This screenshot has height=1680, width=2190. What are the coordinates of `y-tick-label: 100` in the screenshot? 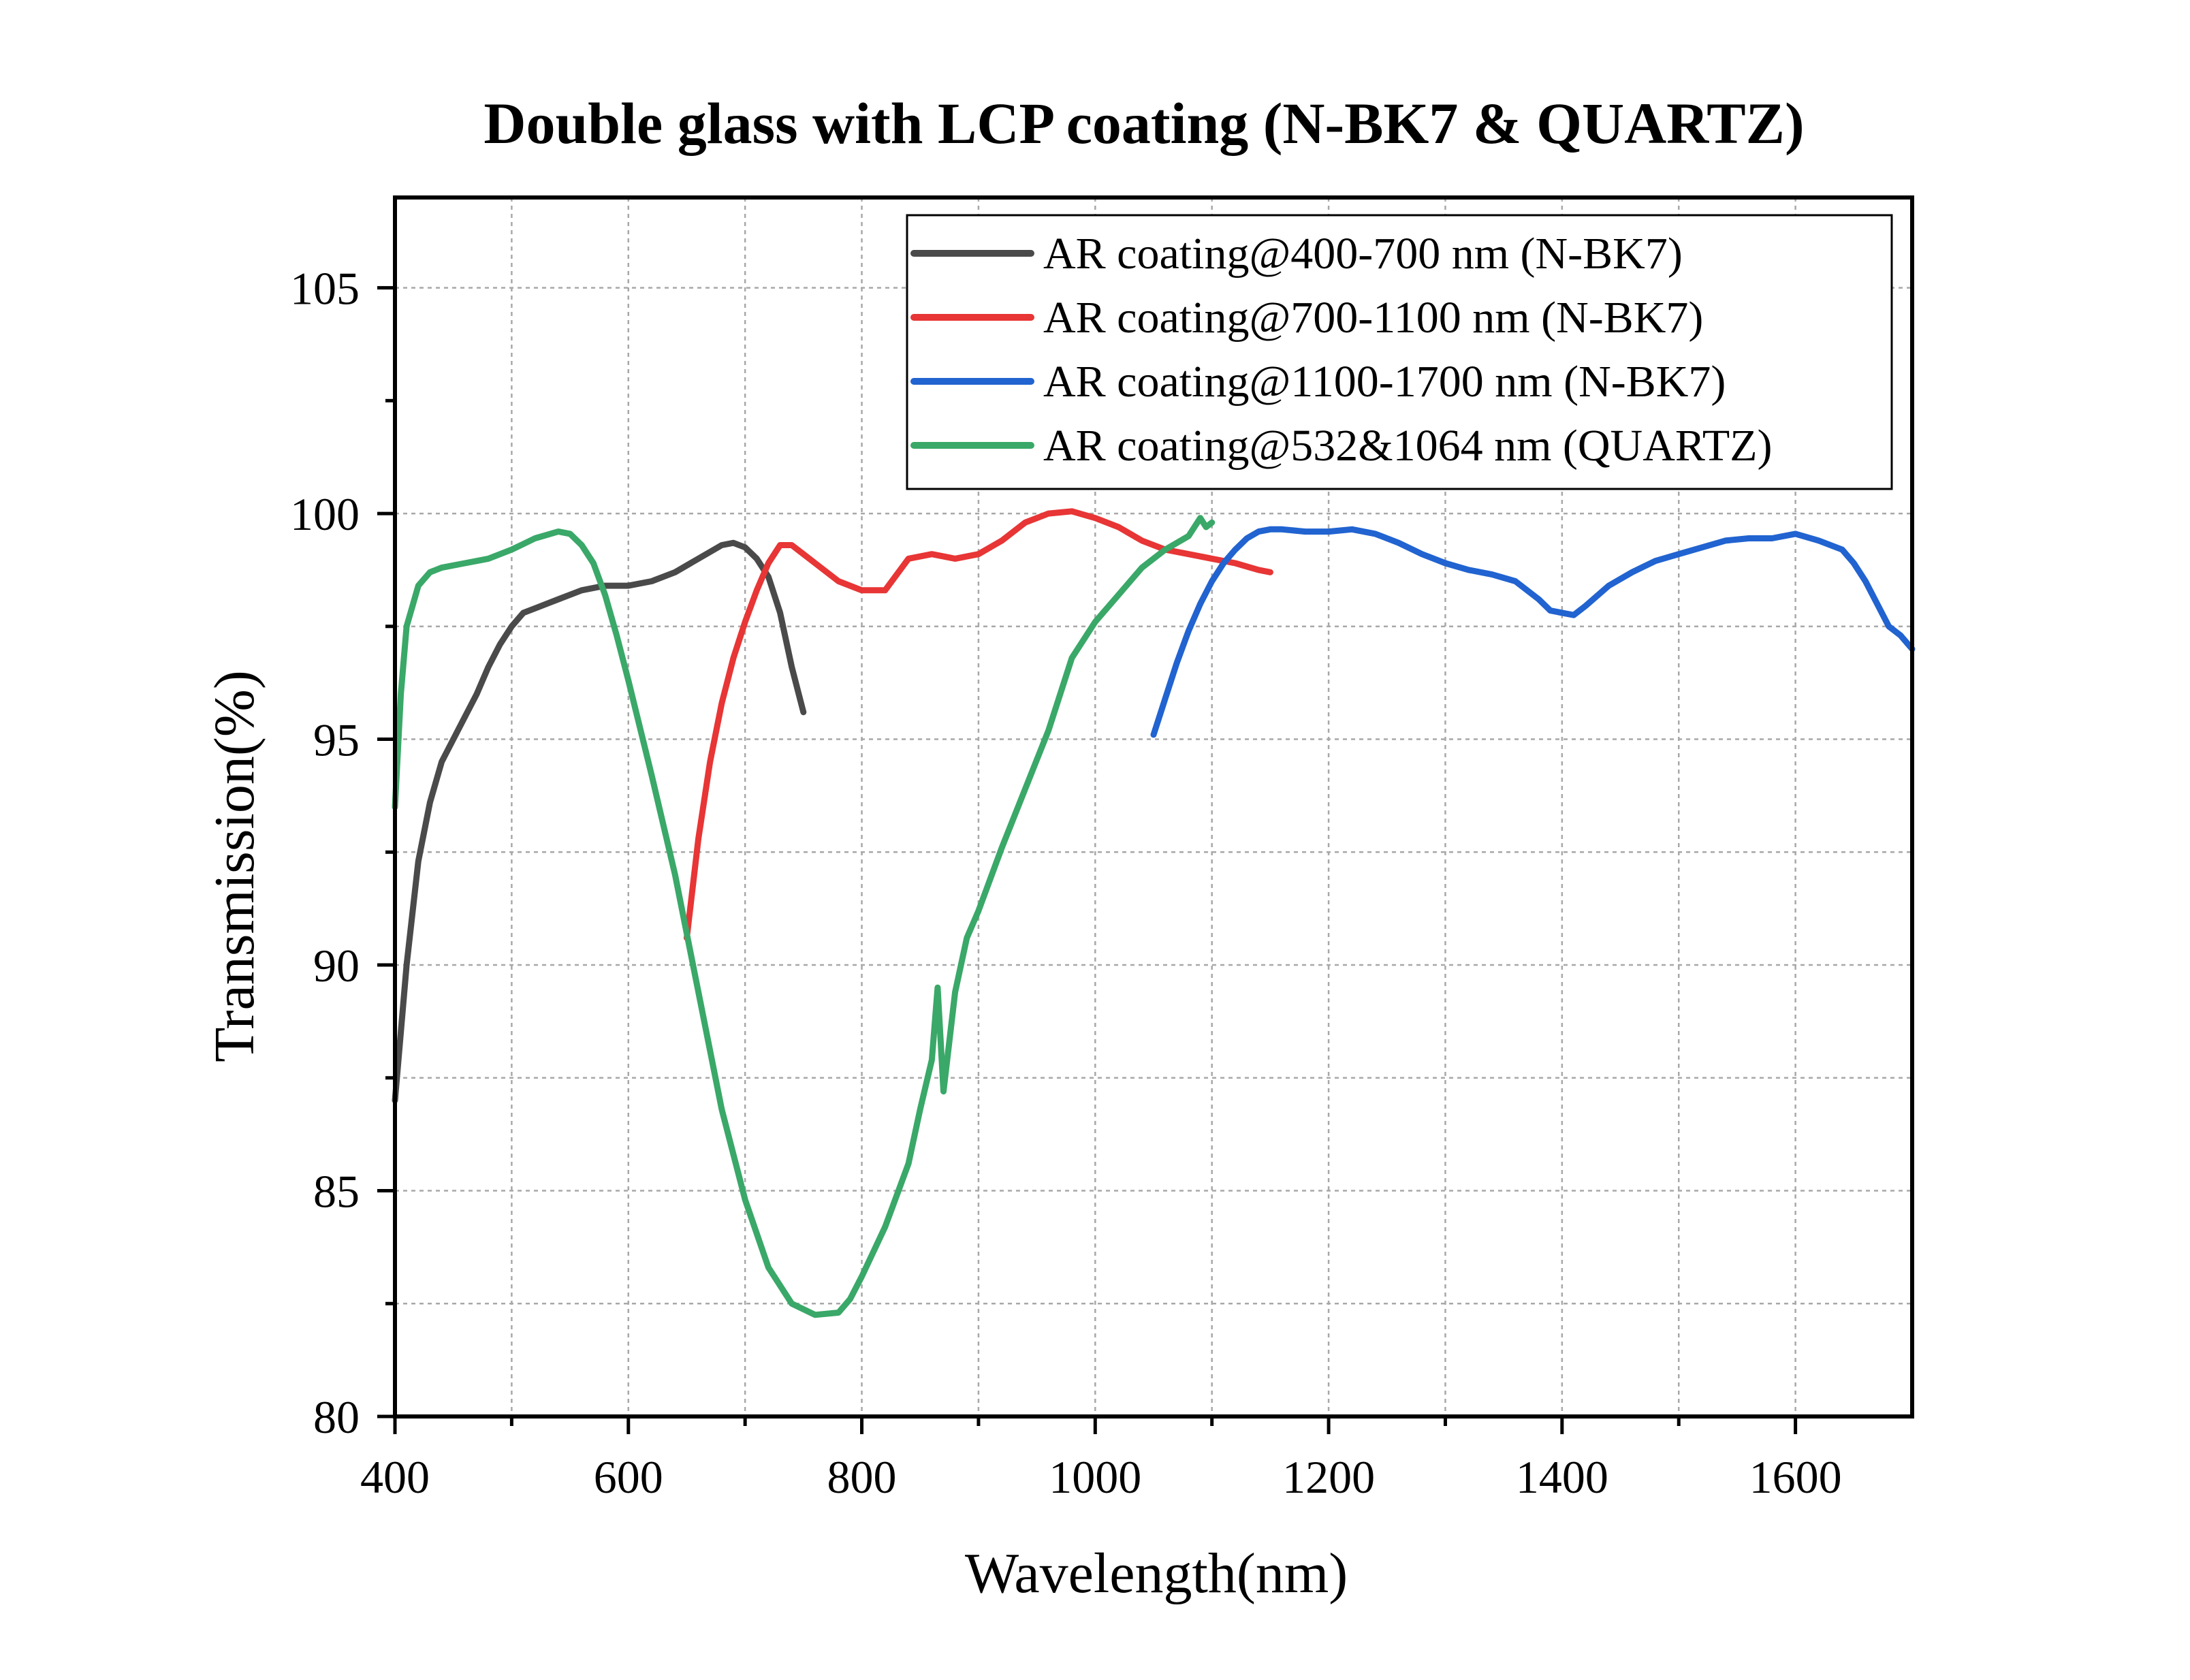 It's located at (325, 514).